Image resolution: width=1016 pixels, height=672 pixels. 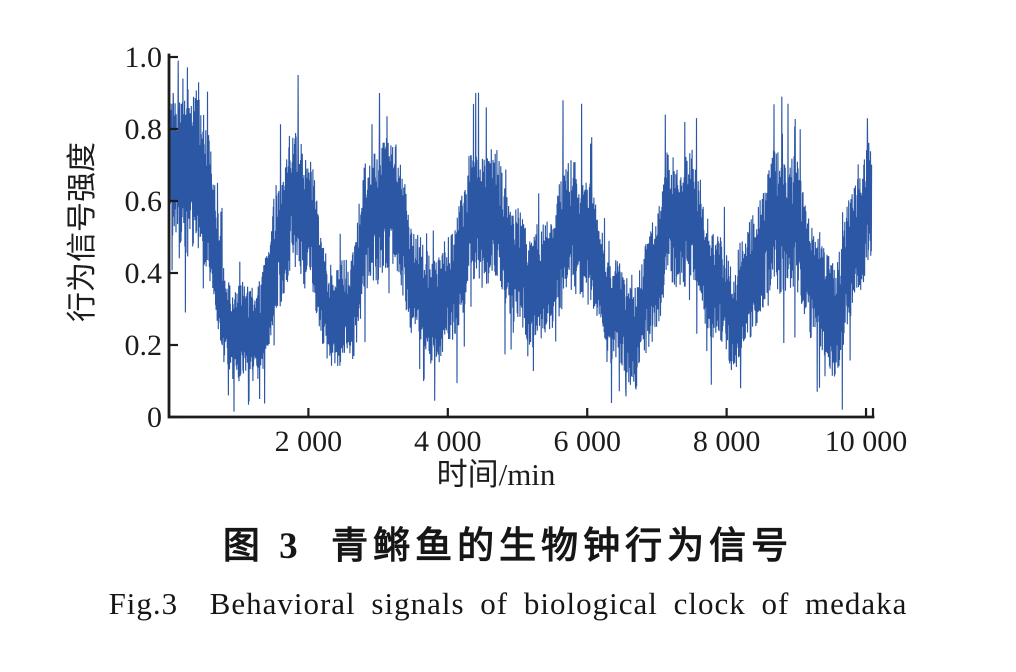 What do you see at coordinates (448, 441) in the screenshot?
I see `x-tick-label: 4 000` at bounding box center [448, 441].